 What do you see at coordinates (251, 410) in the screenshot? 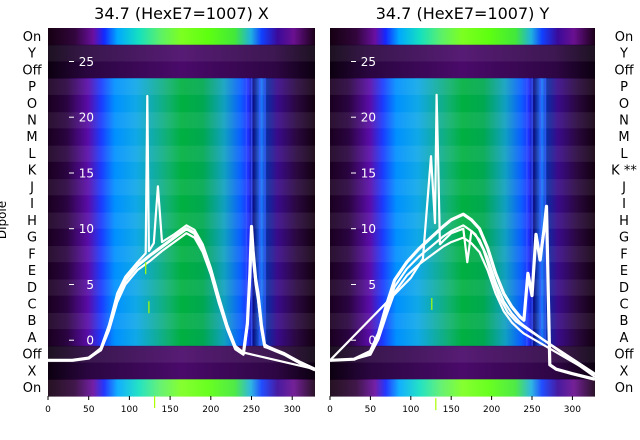
I see `x-tick-label: 250` at bounding box center [251, 410].